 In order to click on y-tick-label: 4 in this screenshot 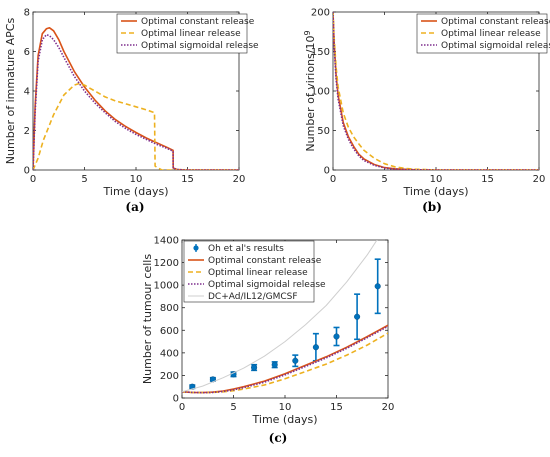, I will do `click(27, 92)`.